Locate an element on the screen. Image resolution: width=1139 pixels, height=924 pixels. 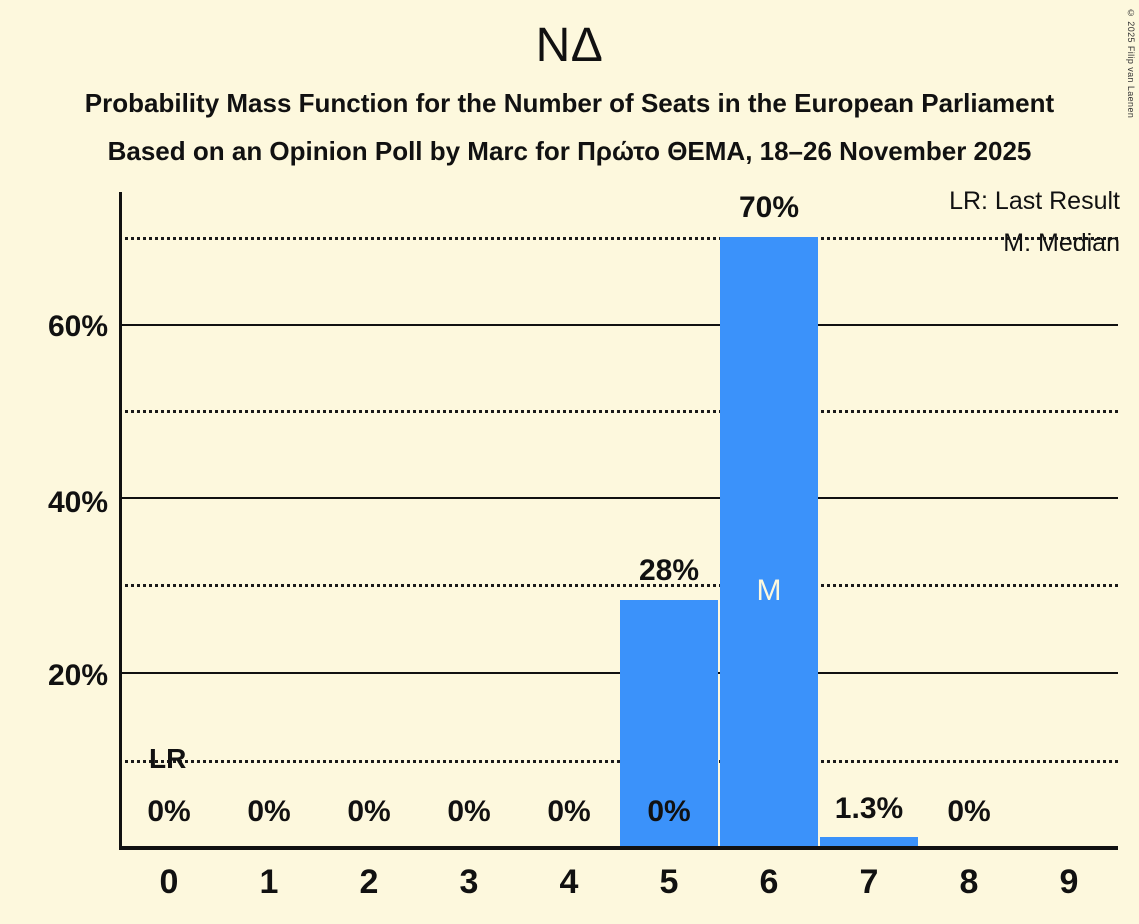
bar-value-seats-5: 0% is located at coordinates (669, 811).